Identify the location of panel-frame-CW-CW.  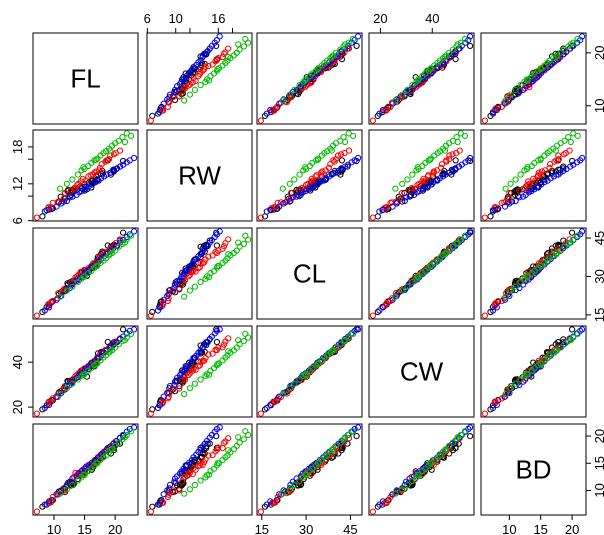
(421, 371).